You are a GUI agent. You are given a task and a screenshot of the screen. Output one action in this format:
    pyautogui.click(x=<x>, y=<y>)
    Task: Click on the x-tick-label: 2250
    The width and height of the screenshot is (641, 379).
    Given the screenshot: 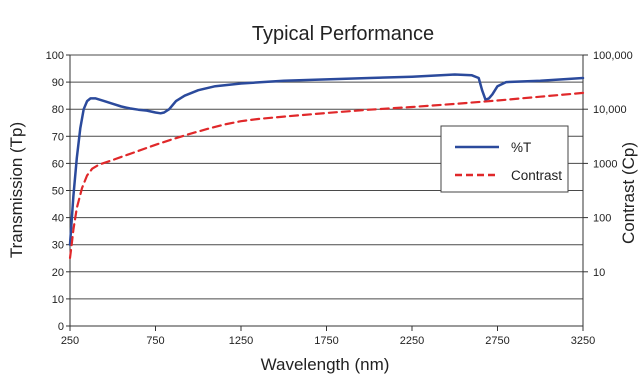 What is the action you would take?
    pyautogui.click(x=412, y=341)
    